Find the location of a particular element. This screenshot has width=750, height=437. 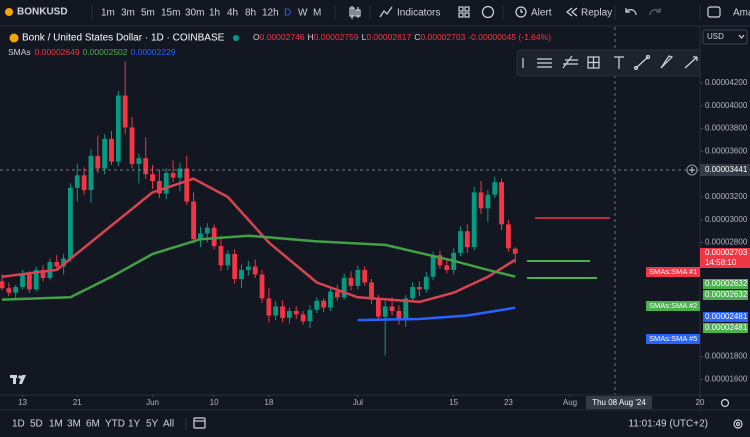

y-tick-label: 0.00001800 is located at coordinates (726, 356).